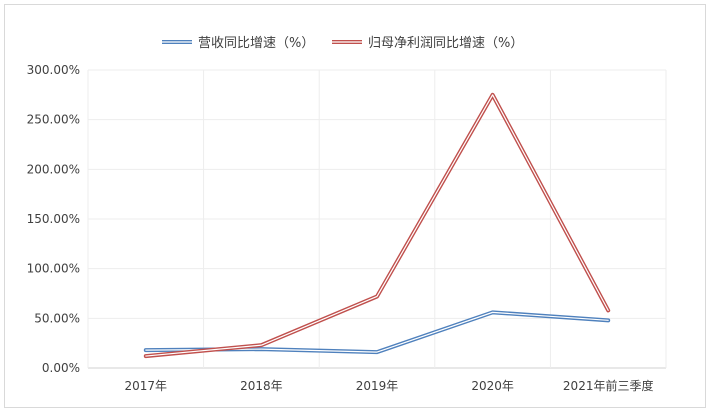 This screenshot has width=712, height=413. Describe the element at coordinates (146, 386) in the screenshot. I see `x-tick-label: 2017年` at that location.